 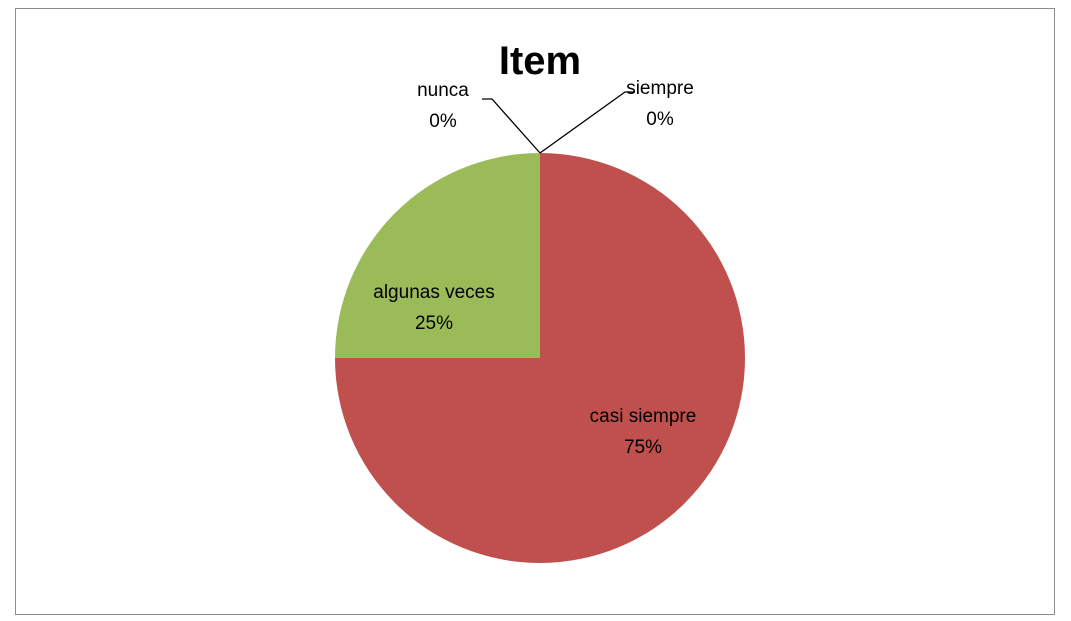 I want to click on leader-line-siempre, so click(x=587, y=122).